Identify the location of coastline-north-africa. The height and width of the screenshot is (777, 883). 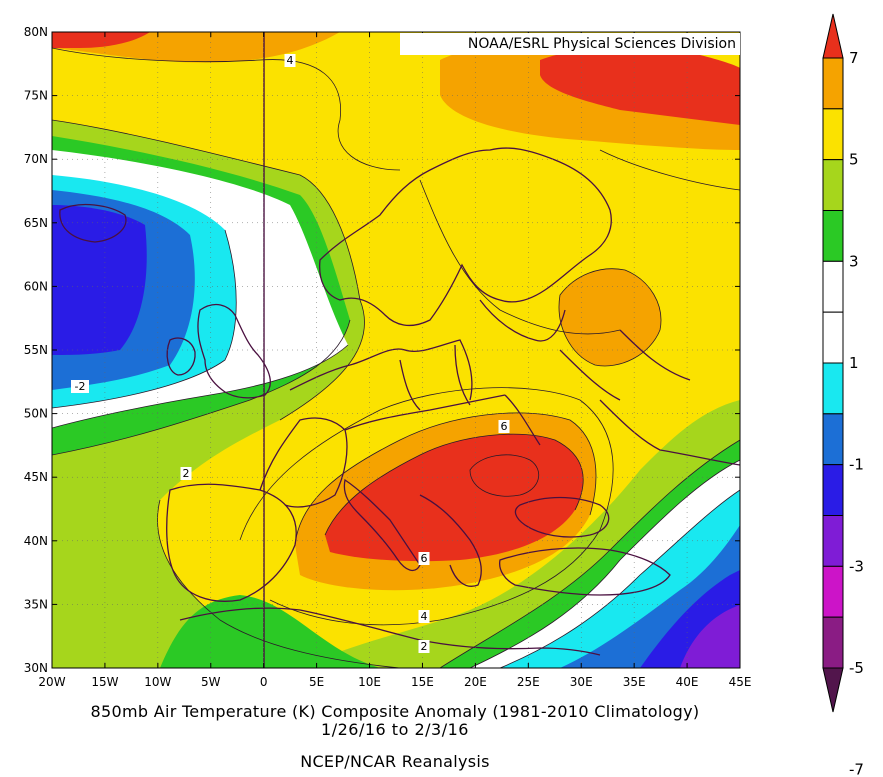
(390, 631).